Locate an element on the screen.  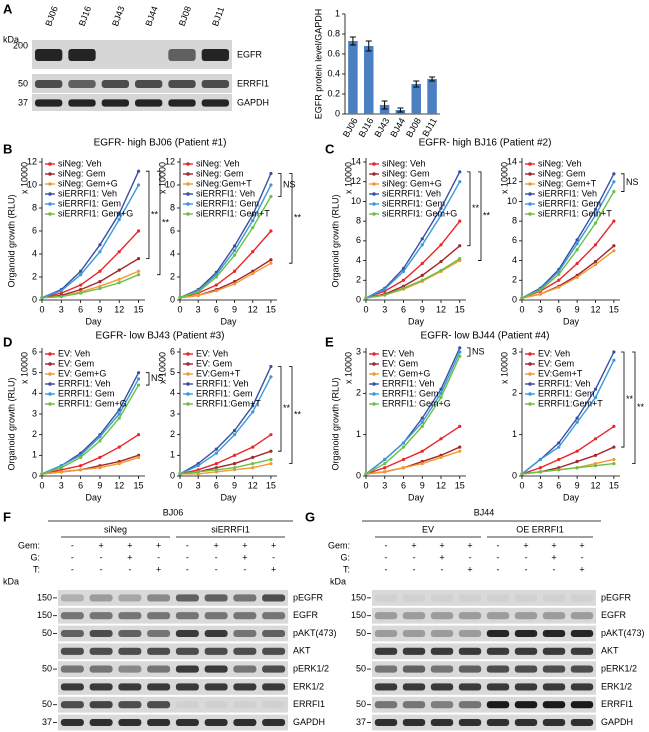
legend-label: EV:Gem+T is located at coordinates (218, 373).